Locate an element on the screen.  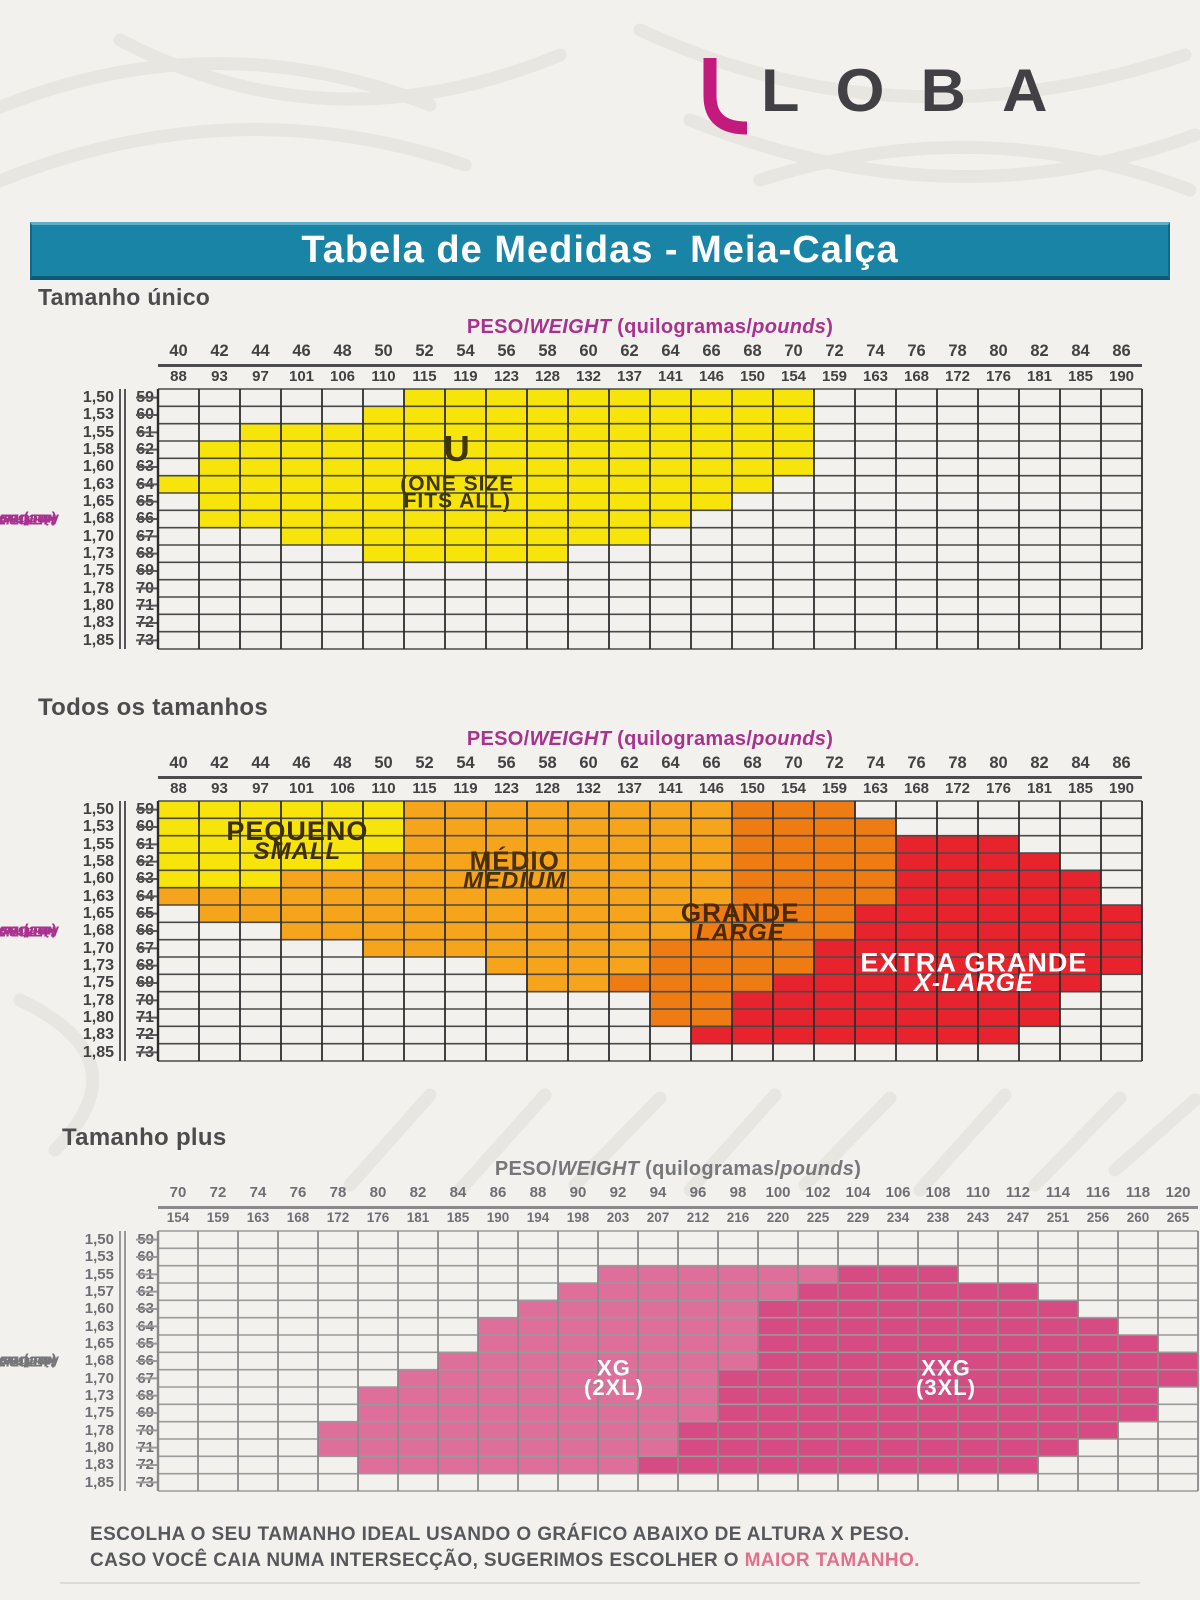
height-axis-double-rule is located at coordinates (122, 931).